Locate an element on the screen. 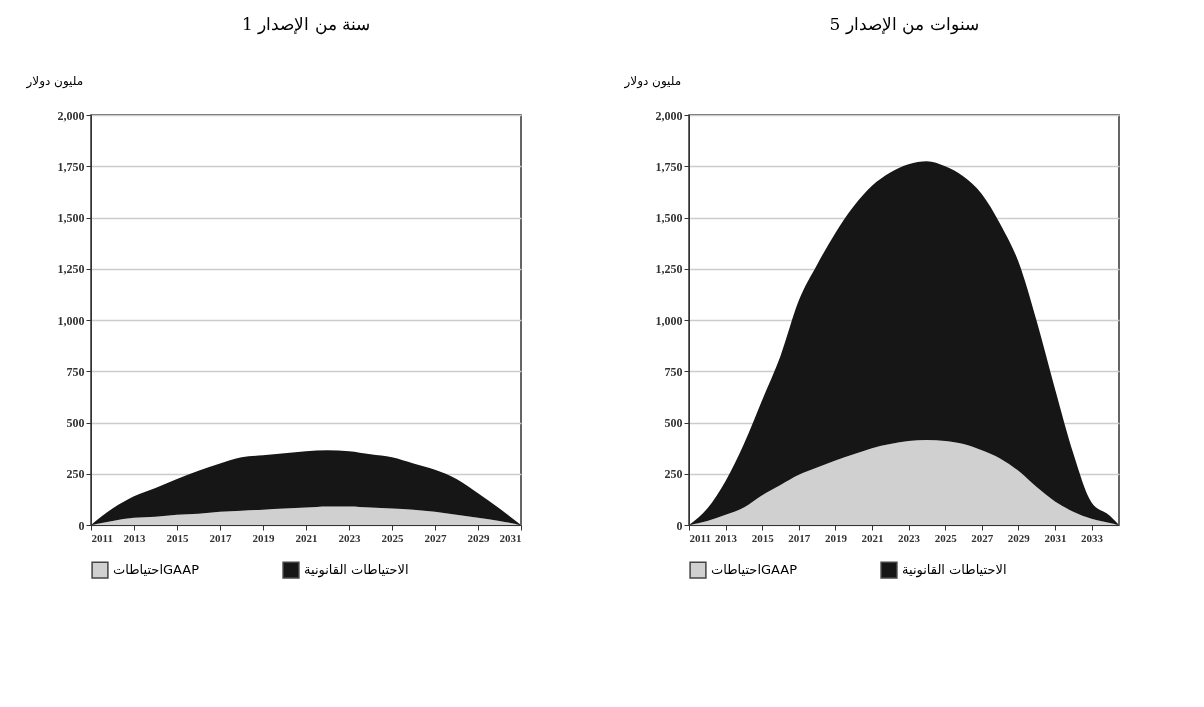  x-tick-label: 2033 is located at coordinates (1092, 537).